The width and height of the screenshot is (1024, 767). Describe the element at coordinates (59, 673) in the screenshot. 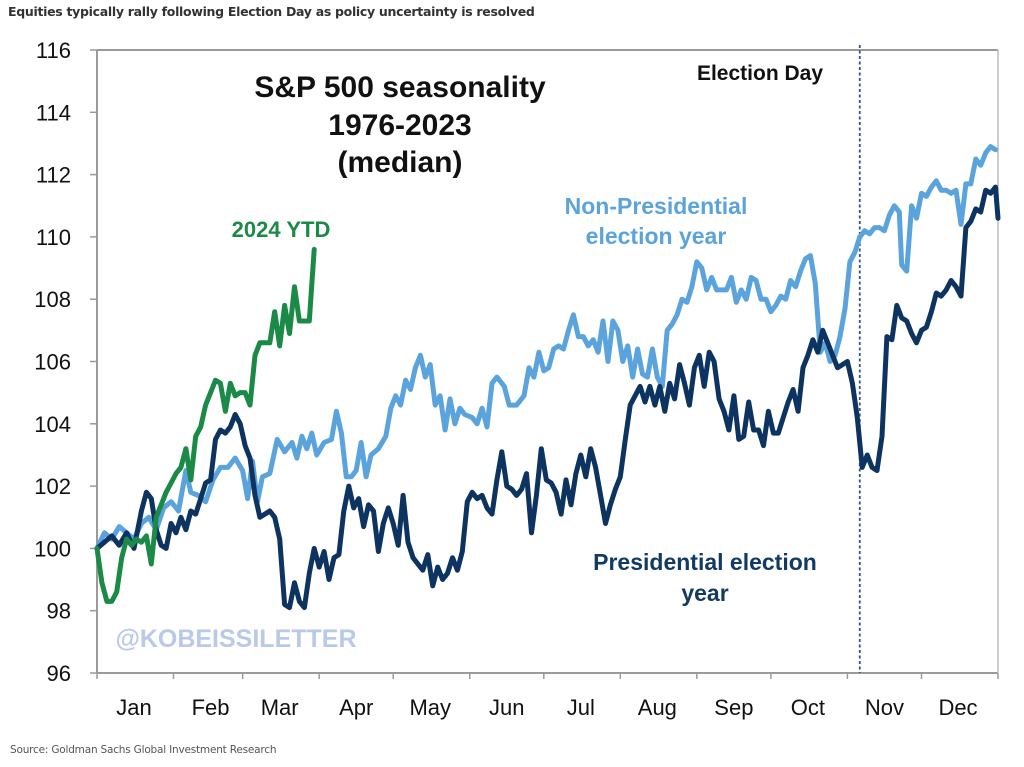

I see `y-tick-label: 96` at that location.